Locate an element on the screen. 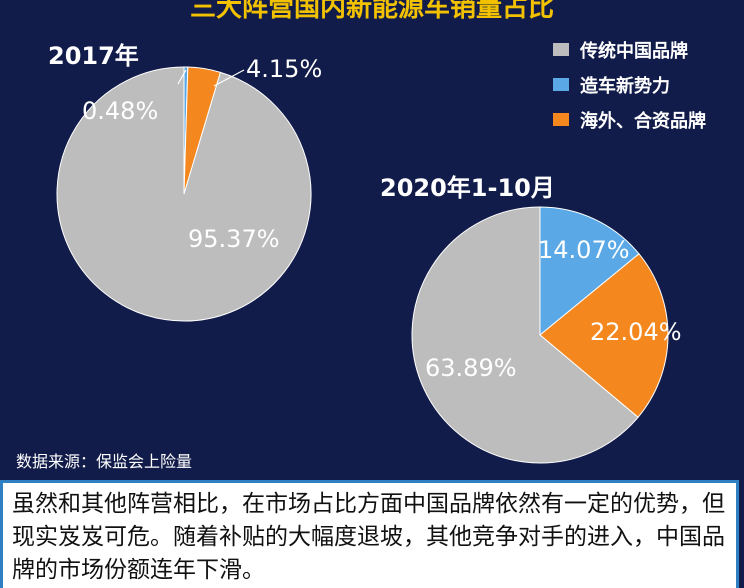 The height and width of the screenshot is (588, 744). legend-item-new-forces: 造车新势力 is located at coordinates (629, 84).